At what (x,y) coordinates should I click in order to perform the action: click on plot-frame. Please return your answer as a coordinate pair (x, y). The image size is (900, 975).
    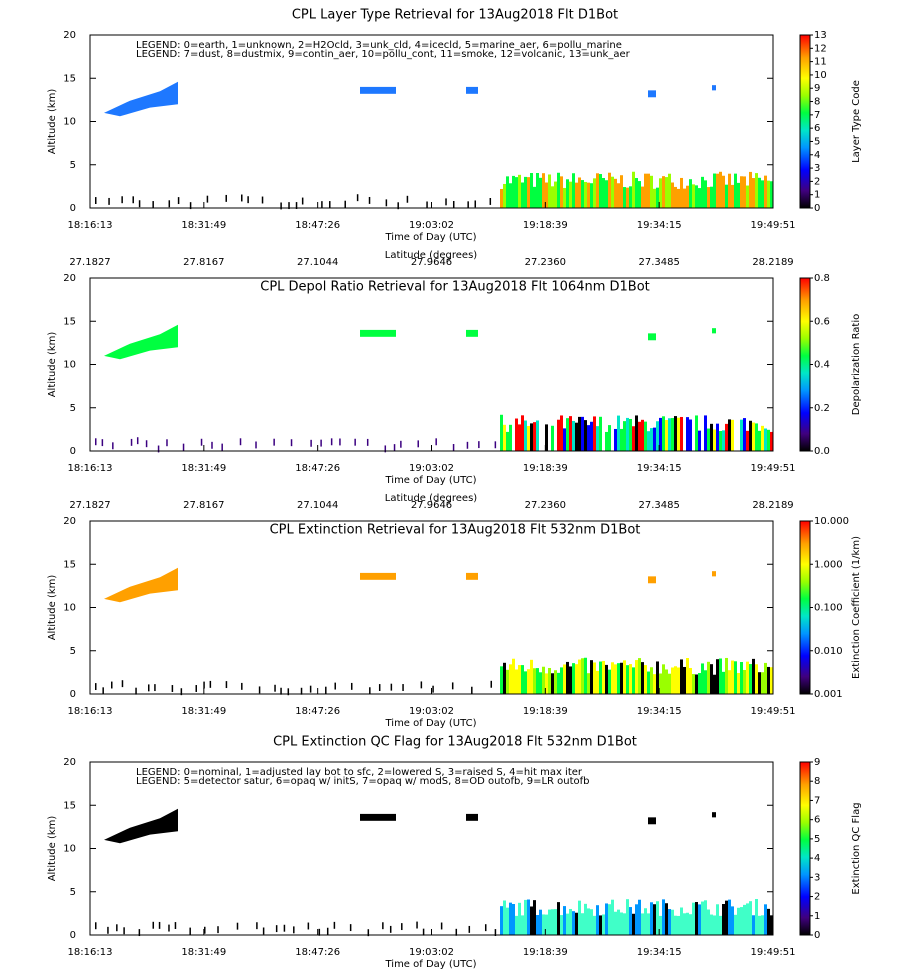
    Looking at the image, I should click on (431, 607).